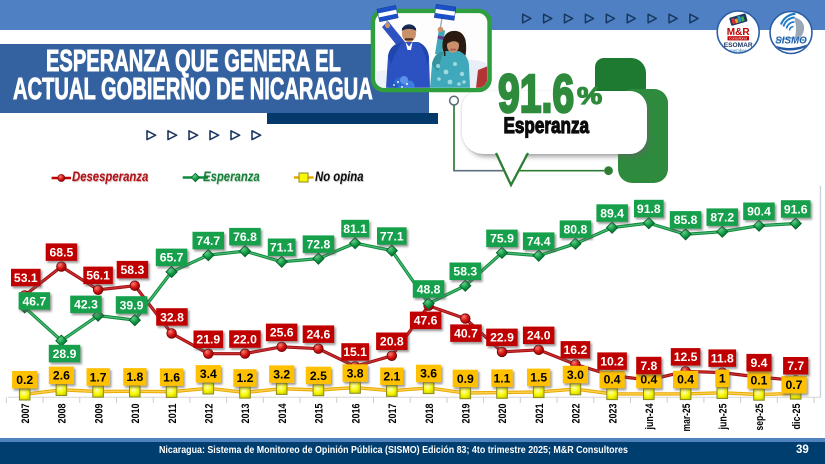  I want to click on svg-text: 0.1, so click(759, 380).